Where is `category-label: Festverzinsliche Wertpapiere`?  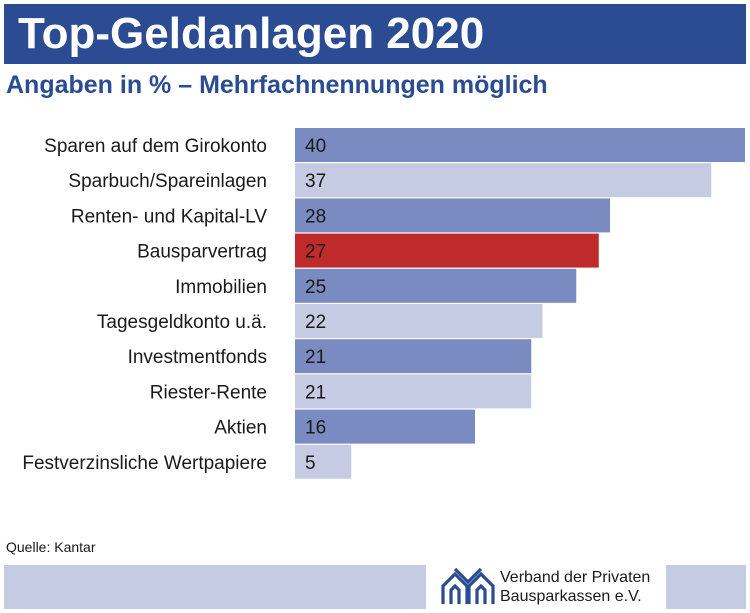 category-label: Festverzinsliche Wertpapiere is located at coordinates (144, 463).